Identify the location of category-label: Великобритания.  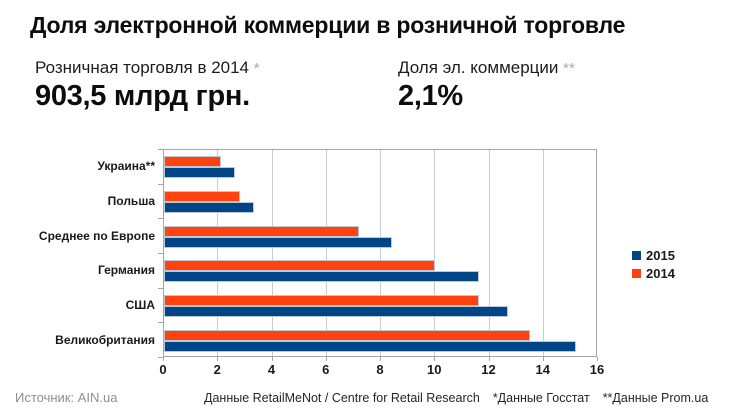
(105, 339).